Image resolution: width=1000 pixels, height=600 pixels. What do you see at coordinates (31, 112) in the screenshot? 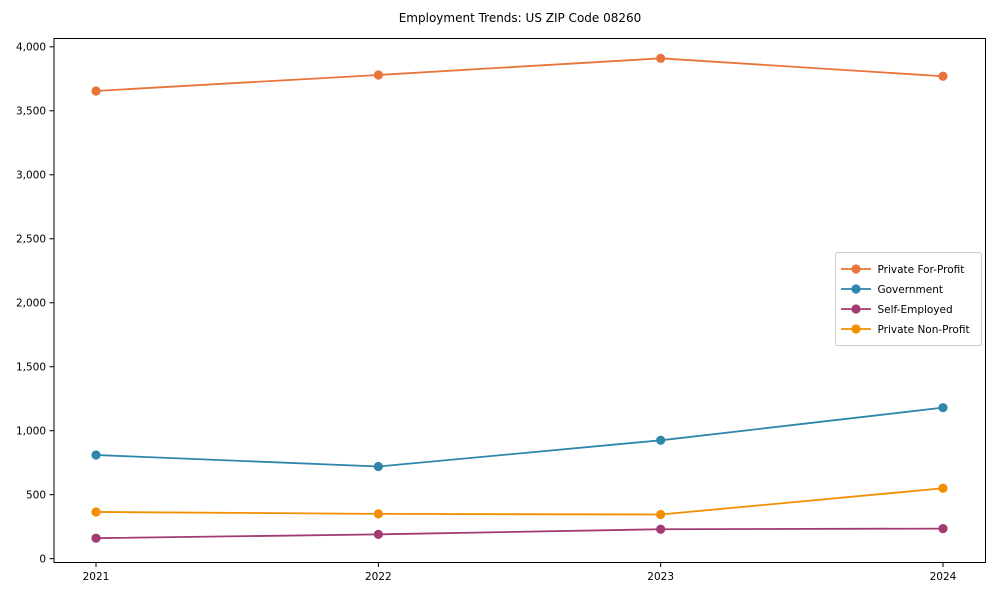
I see `y-tick-label: 3,500` at bounding box center [31, 112].